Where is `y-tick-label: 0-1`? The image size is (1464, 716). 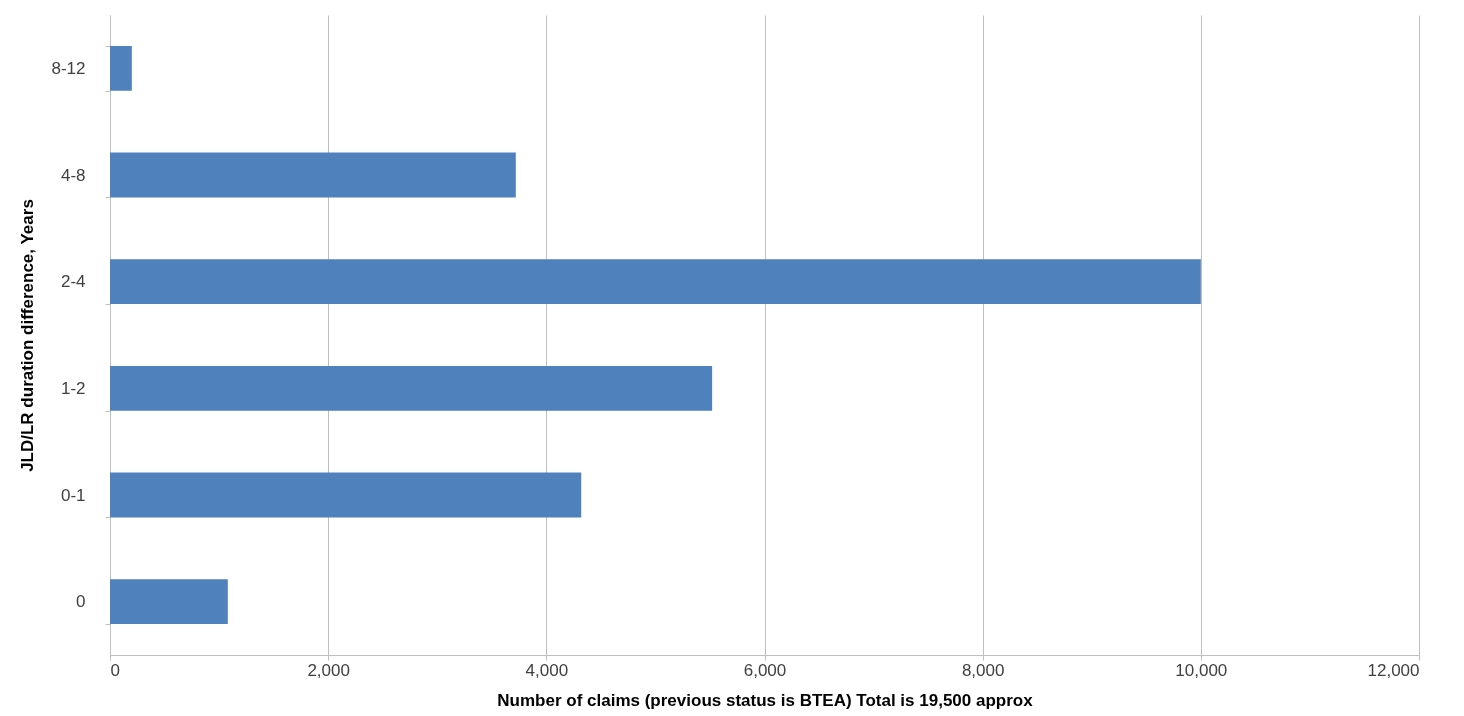 y-tick-label: 0-1 is located at coordinates (73, 495).